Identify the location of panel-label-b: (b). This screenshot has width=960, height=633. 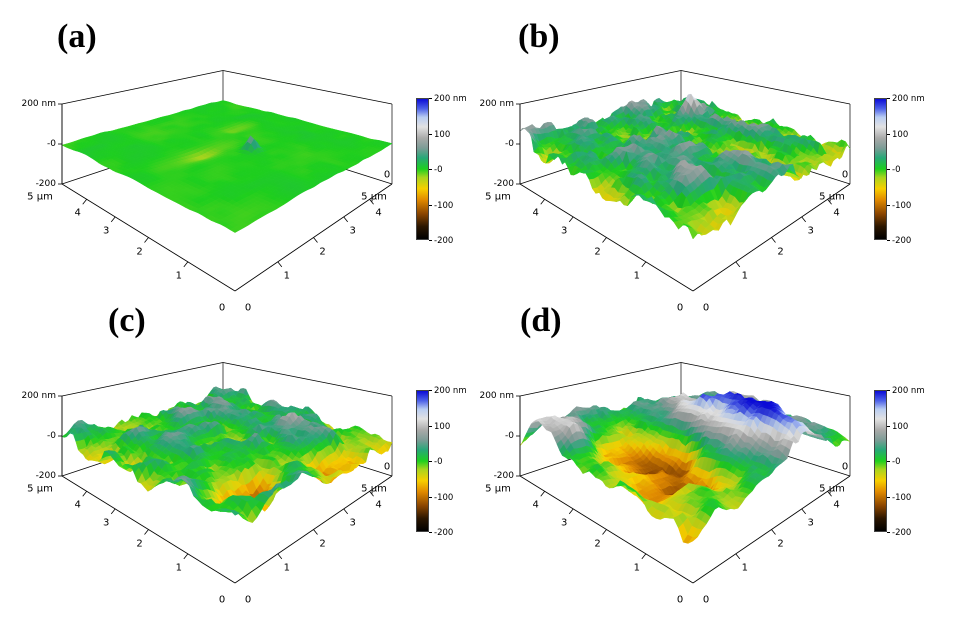
(539, 36).